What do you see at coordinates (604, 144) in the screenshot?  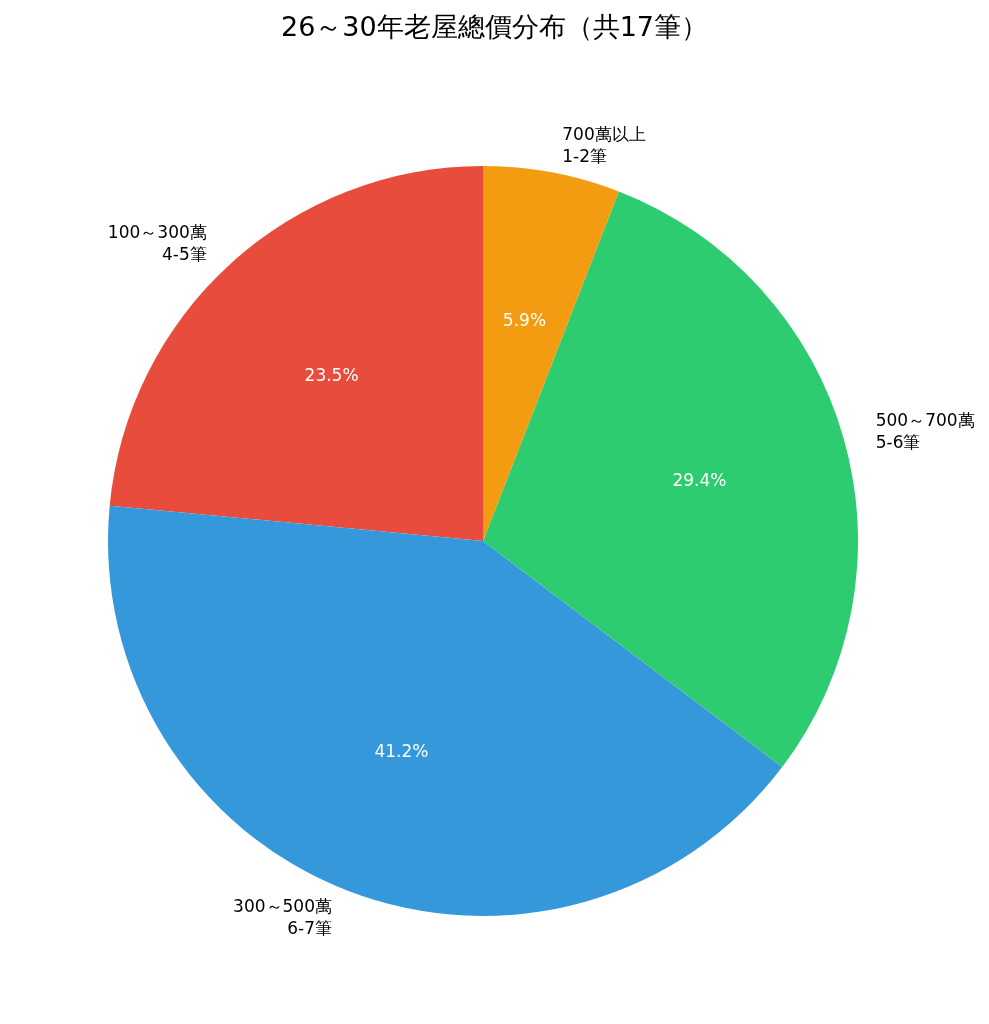 I see `slice-label: 700萬以上 1-2筆` at bounding box center [604, 144].